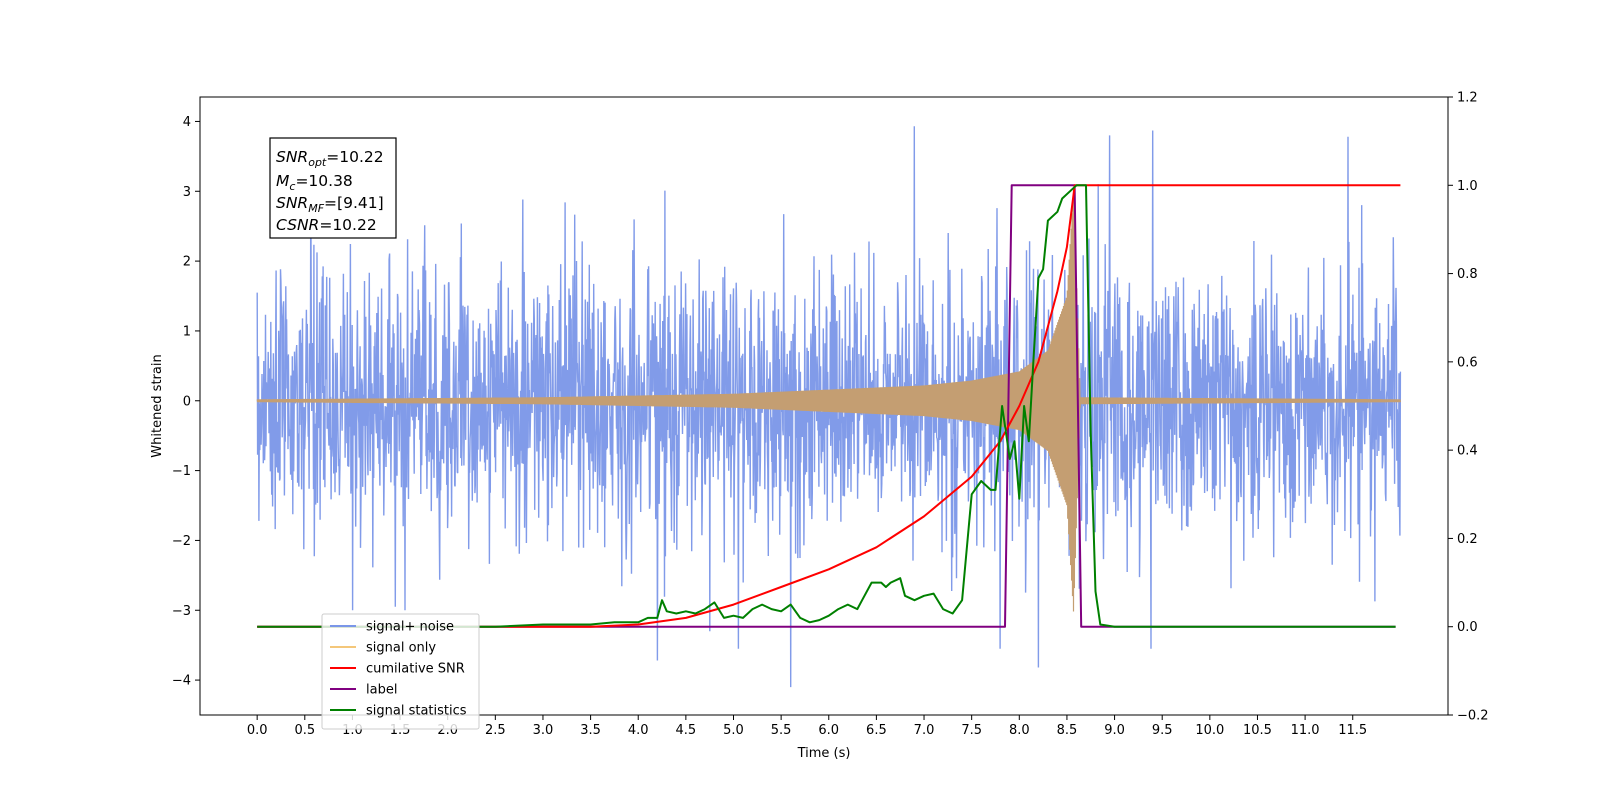 The height and width of the screenshot is (800, 1600). I want to click on y-tick-label: 2, so click(187, 262).